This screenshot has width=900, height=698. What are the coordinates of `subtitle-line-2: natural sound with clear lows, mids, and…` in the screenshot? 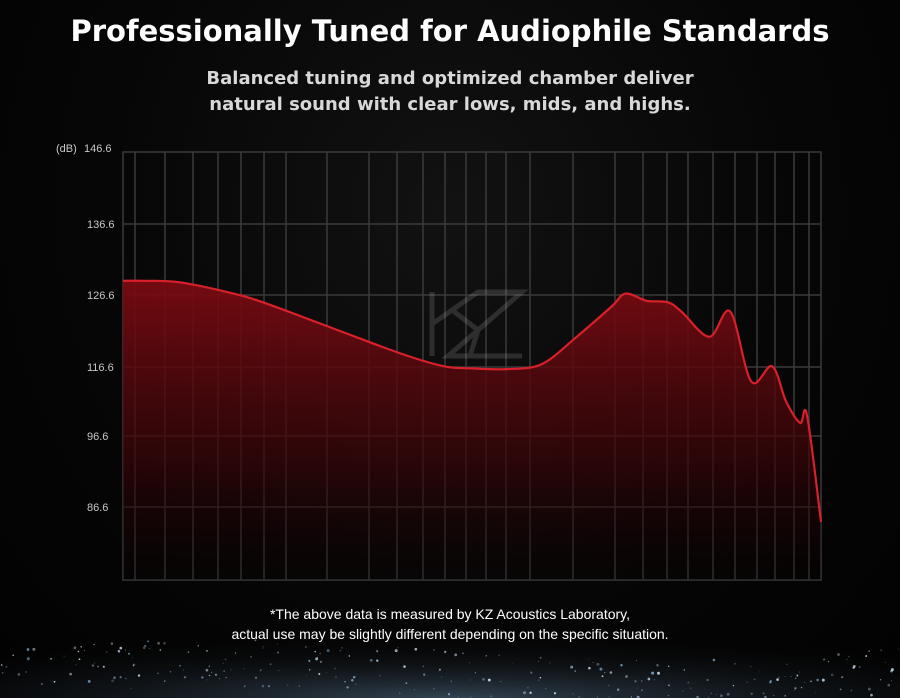 It's located at (450, 104).